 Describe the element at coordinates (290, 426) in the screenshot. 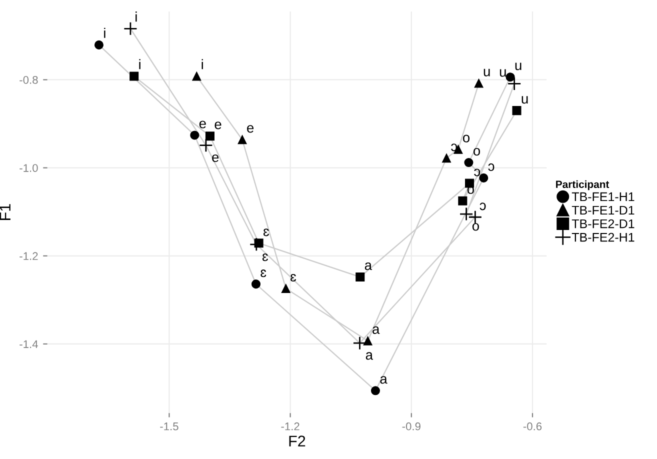

I see `x-tick-label: -1.2` at that location.